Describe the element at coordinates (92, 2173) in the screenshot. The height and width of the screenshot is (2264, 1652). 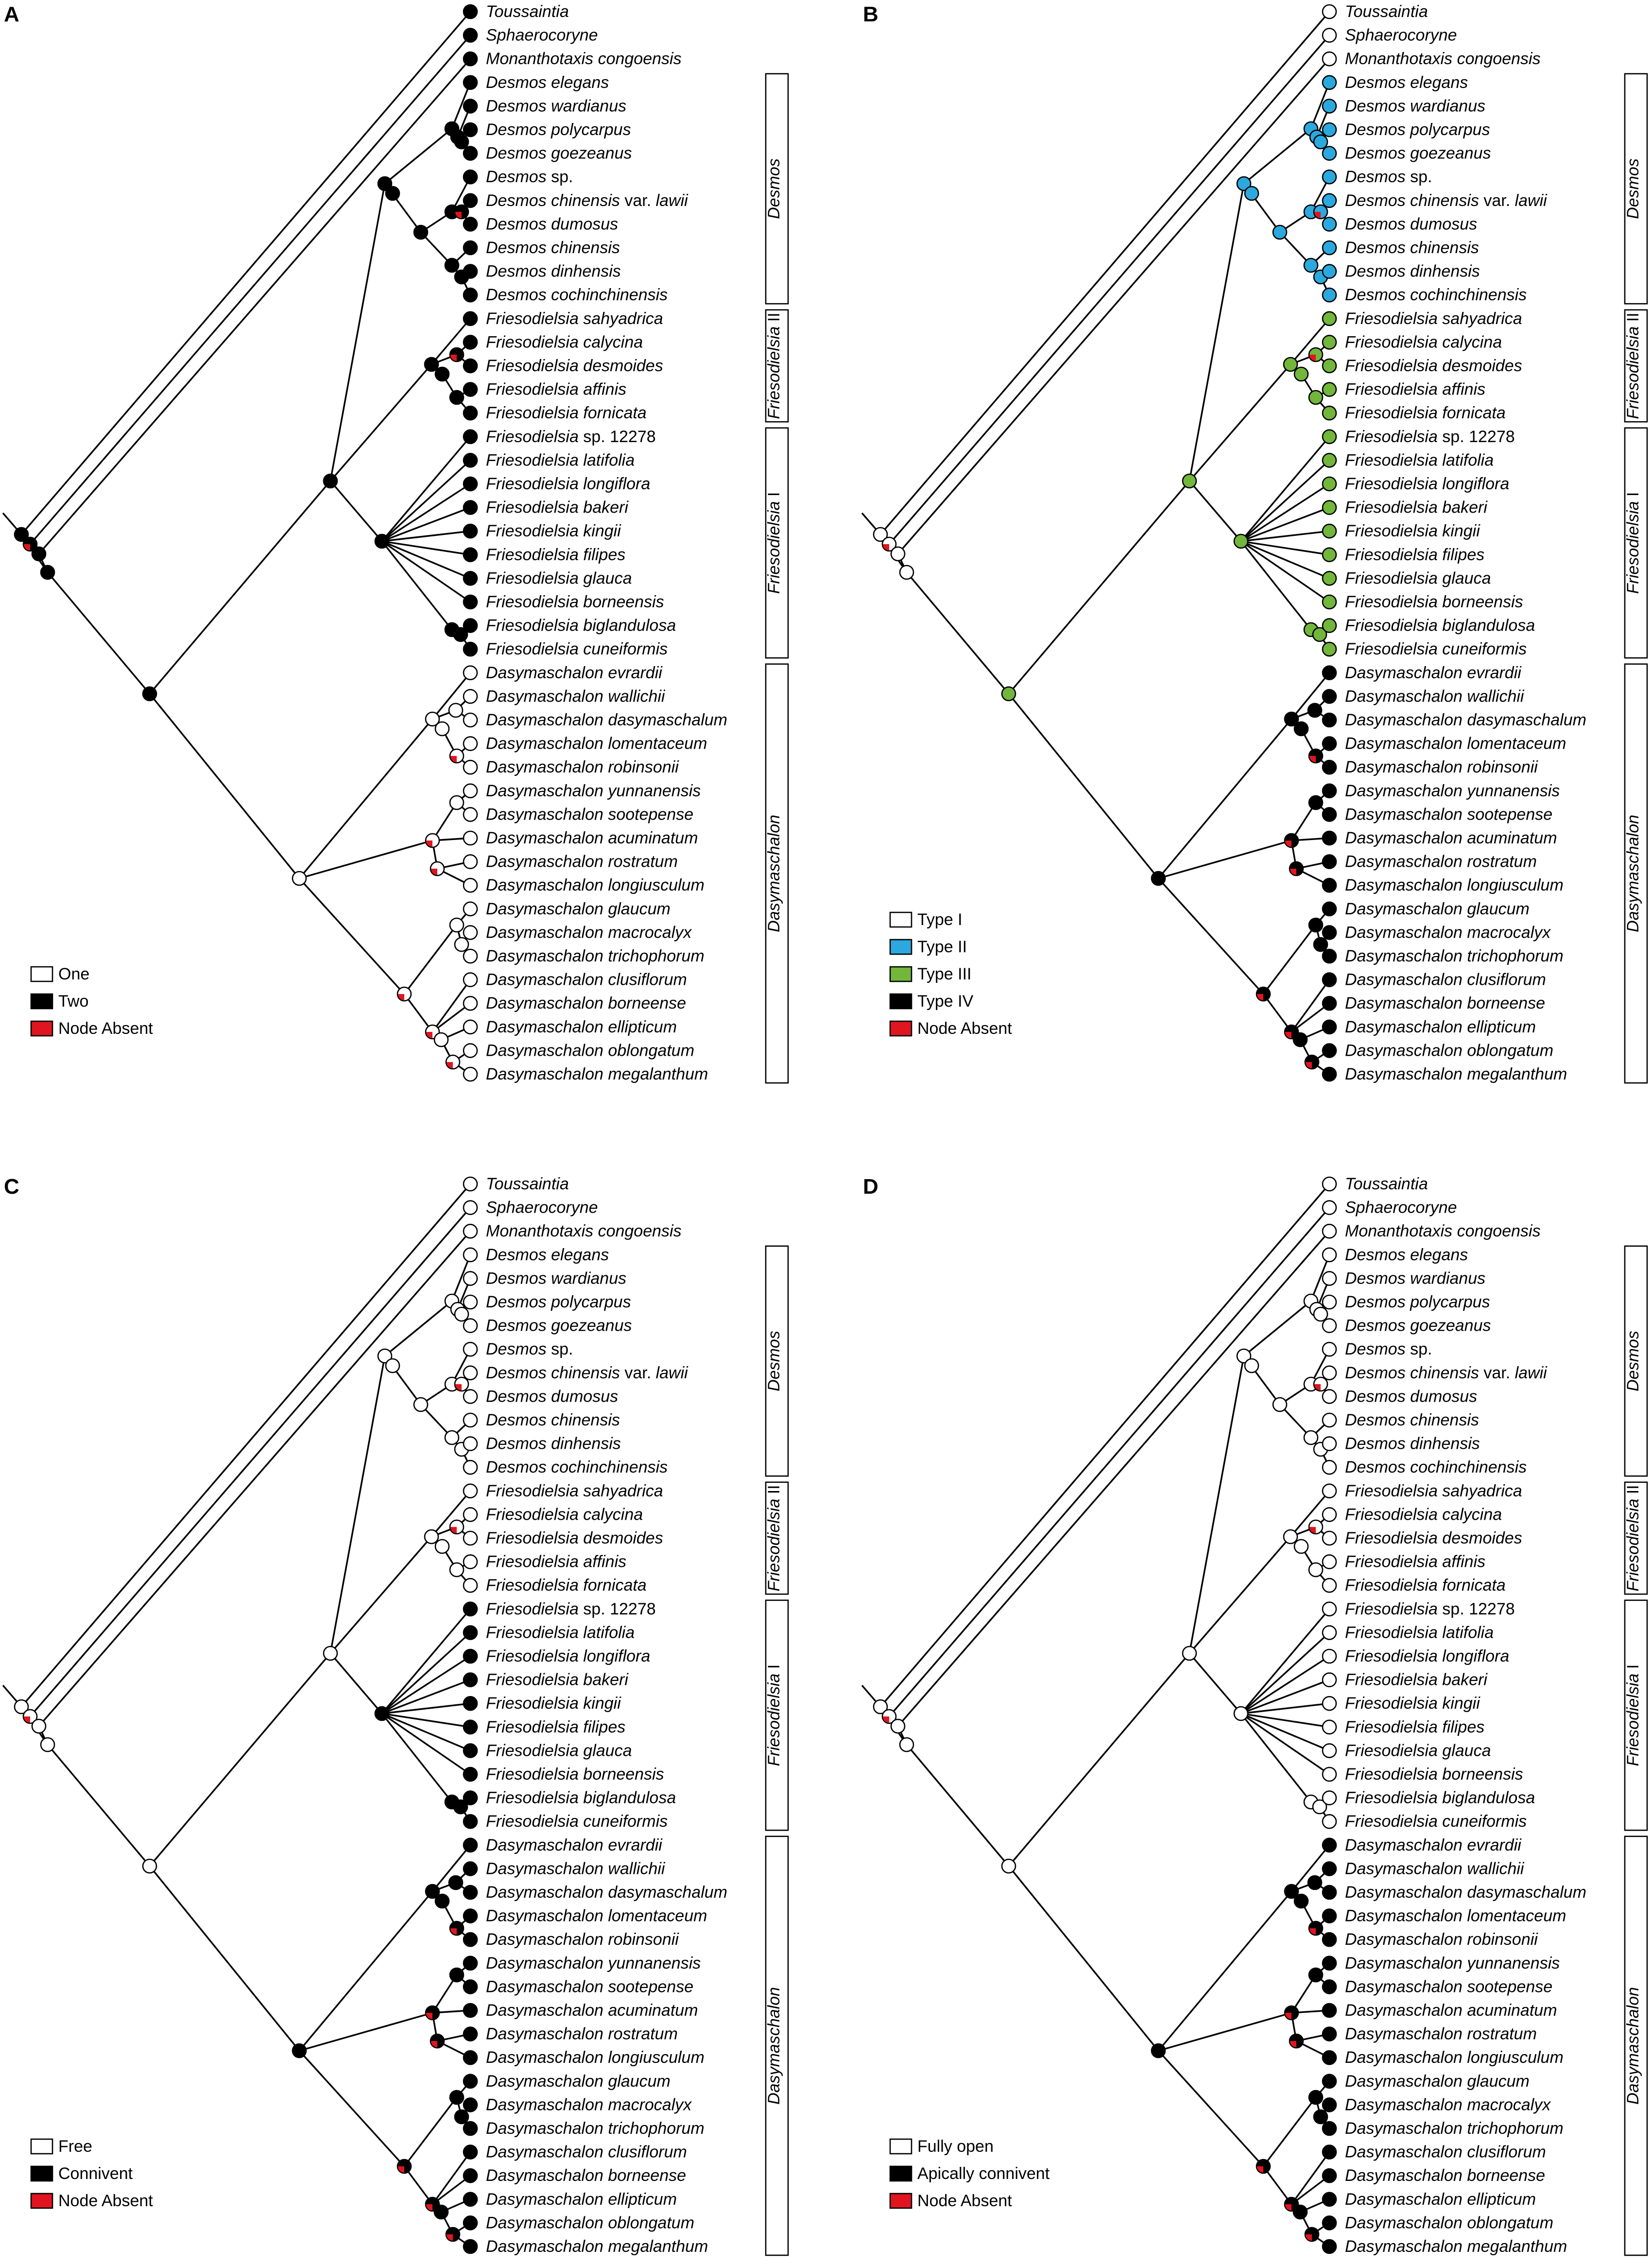
I see `legend: Free Connivent Node Absent` at that location.